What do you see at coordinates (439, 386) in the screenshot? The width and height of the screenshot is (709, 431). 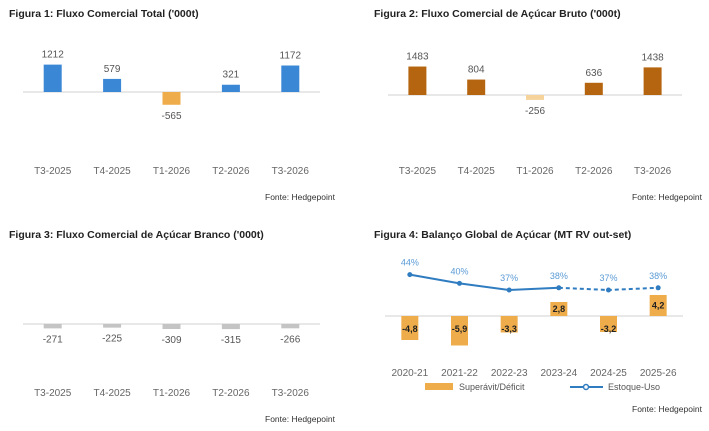 I see `legend-swatch-bar` at bounding box center [439, 386].